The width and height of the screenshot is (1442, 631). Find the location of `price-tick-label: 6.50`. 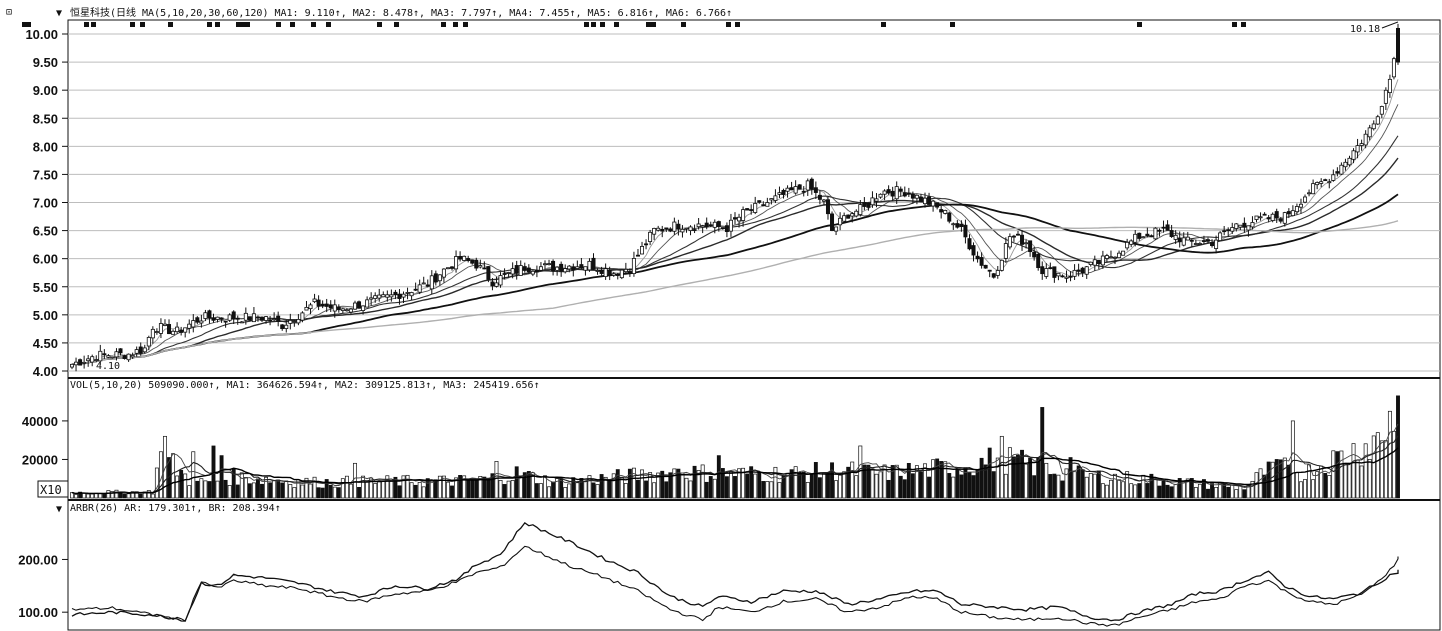

price-tick-label: 6.50 is located at coordinates (45, 231).